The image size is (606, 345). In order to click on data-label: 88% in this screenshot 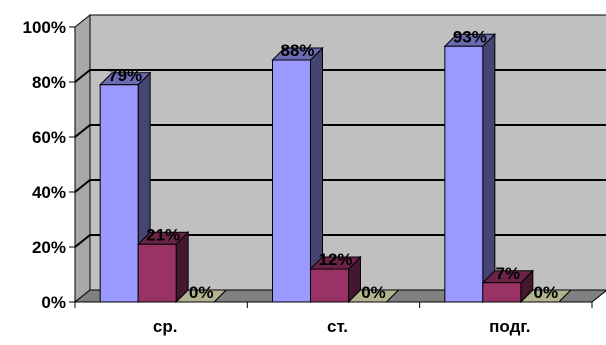, I will do `click(297, 50)`.